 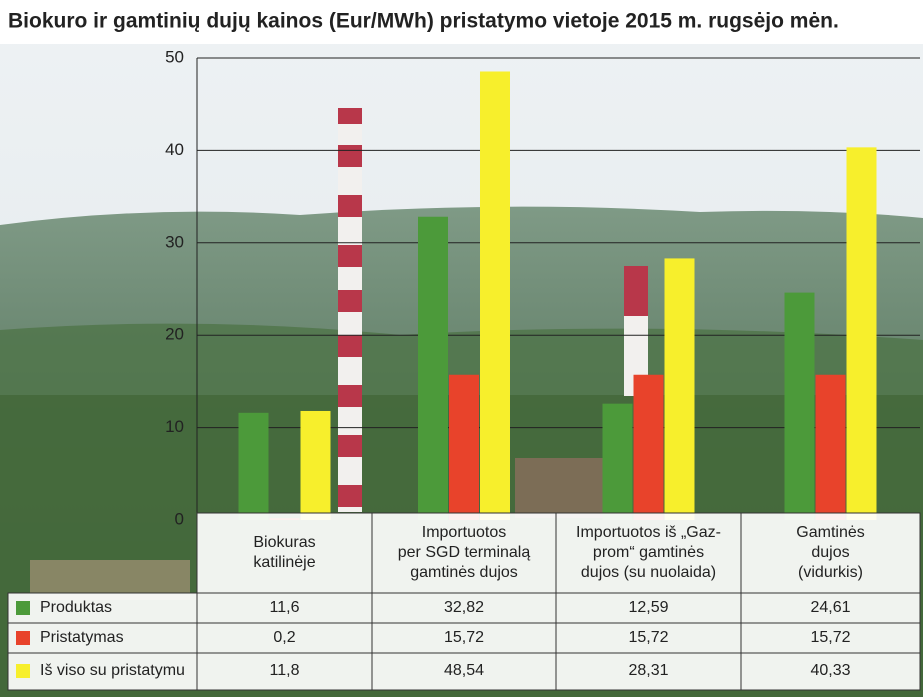 What do you see at coordinates (285, 607) in the screenshot?
I see `value-label: 11,6` at bounding box center [285, 607].